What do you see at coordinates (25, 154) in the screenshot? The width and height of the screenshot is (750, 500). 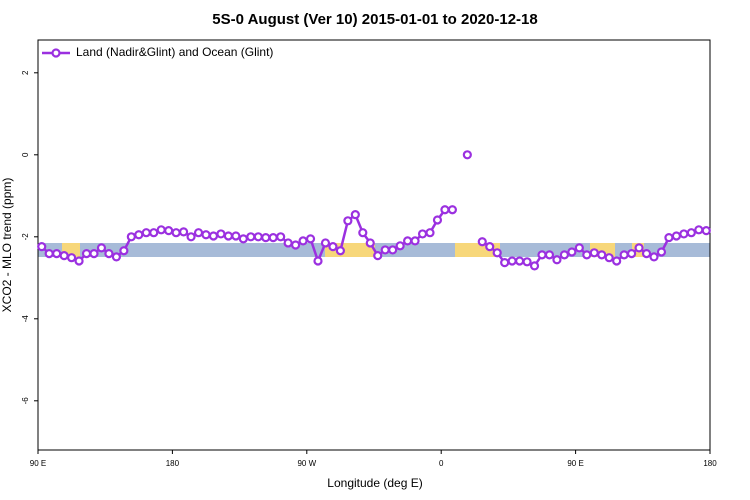 I see `y-tick-label: 0` at bounding box center [25, 154].